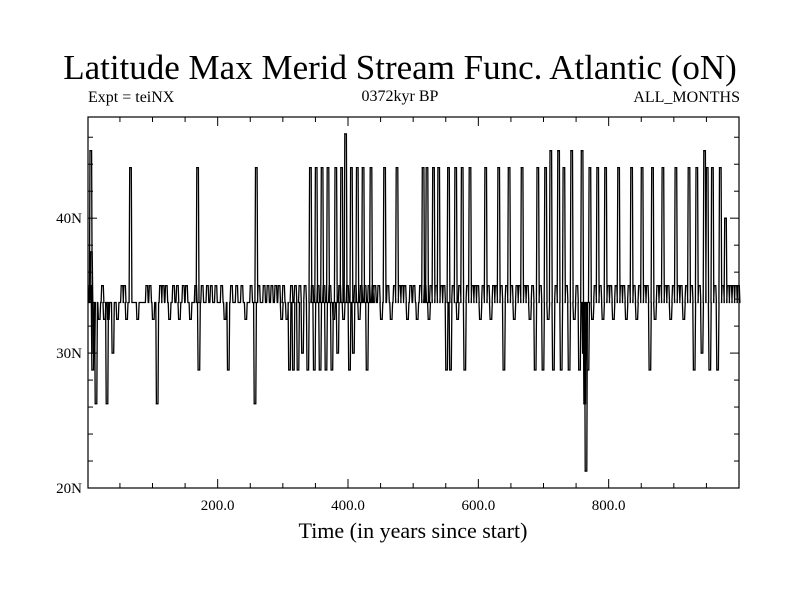 The height and width of the screenshot is (600, 800). What do you see at coordinates (69, 489) in the screenshot?
I see `y-tick-label: 20N` at bounding box center [69, 489].